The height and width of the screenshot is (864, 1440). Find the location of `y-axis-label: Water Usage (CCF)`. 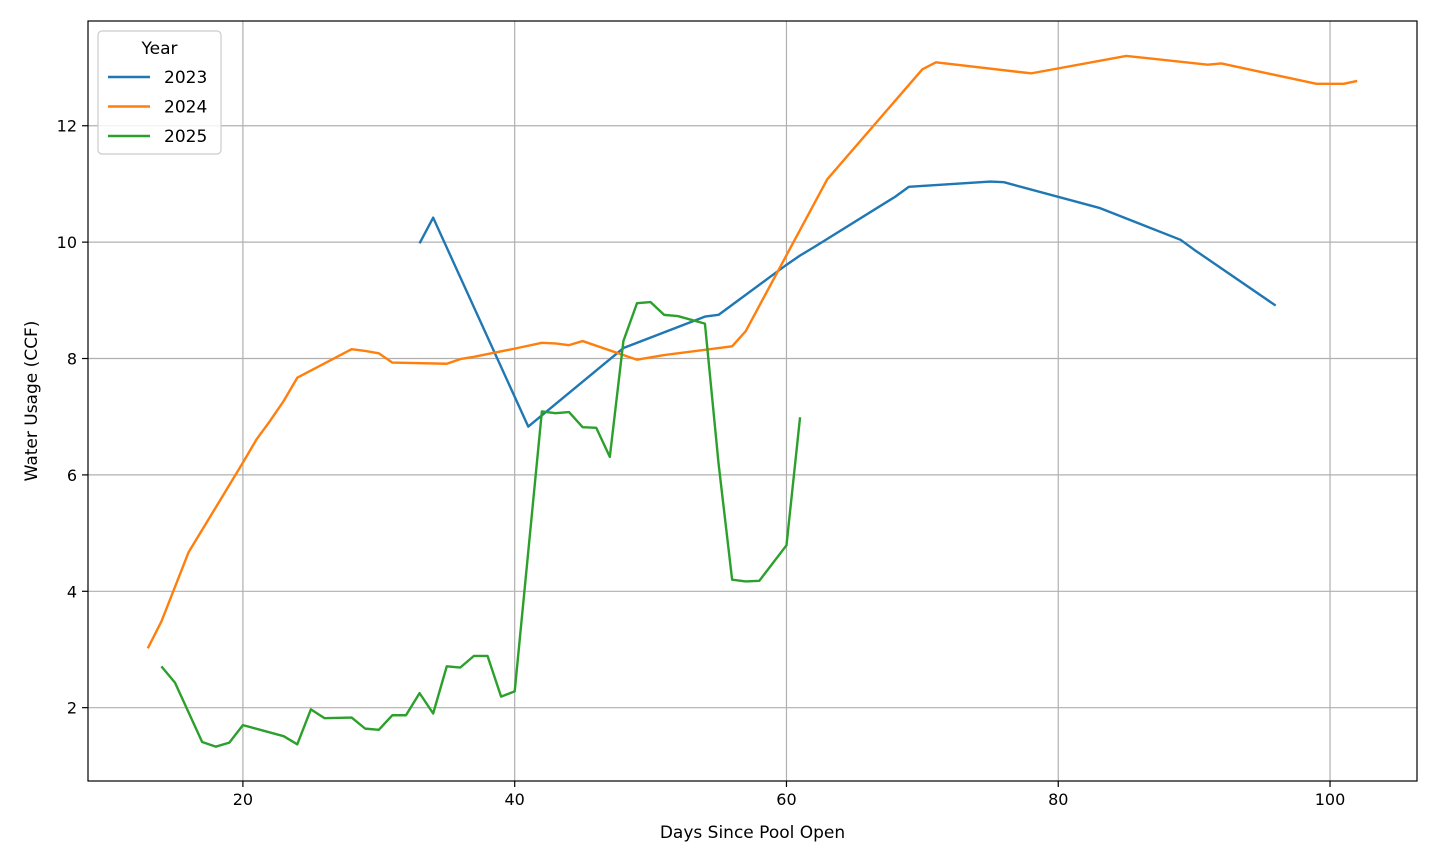

y-axis-label: Water Usage (CCF) is located at coordinates (32, 401).